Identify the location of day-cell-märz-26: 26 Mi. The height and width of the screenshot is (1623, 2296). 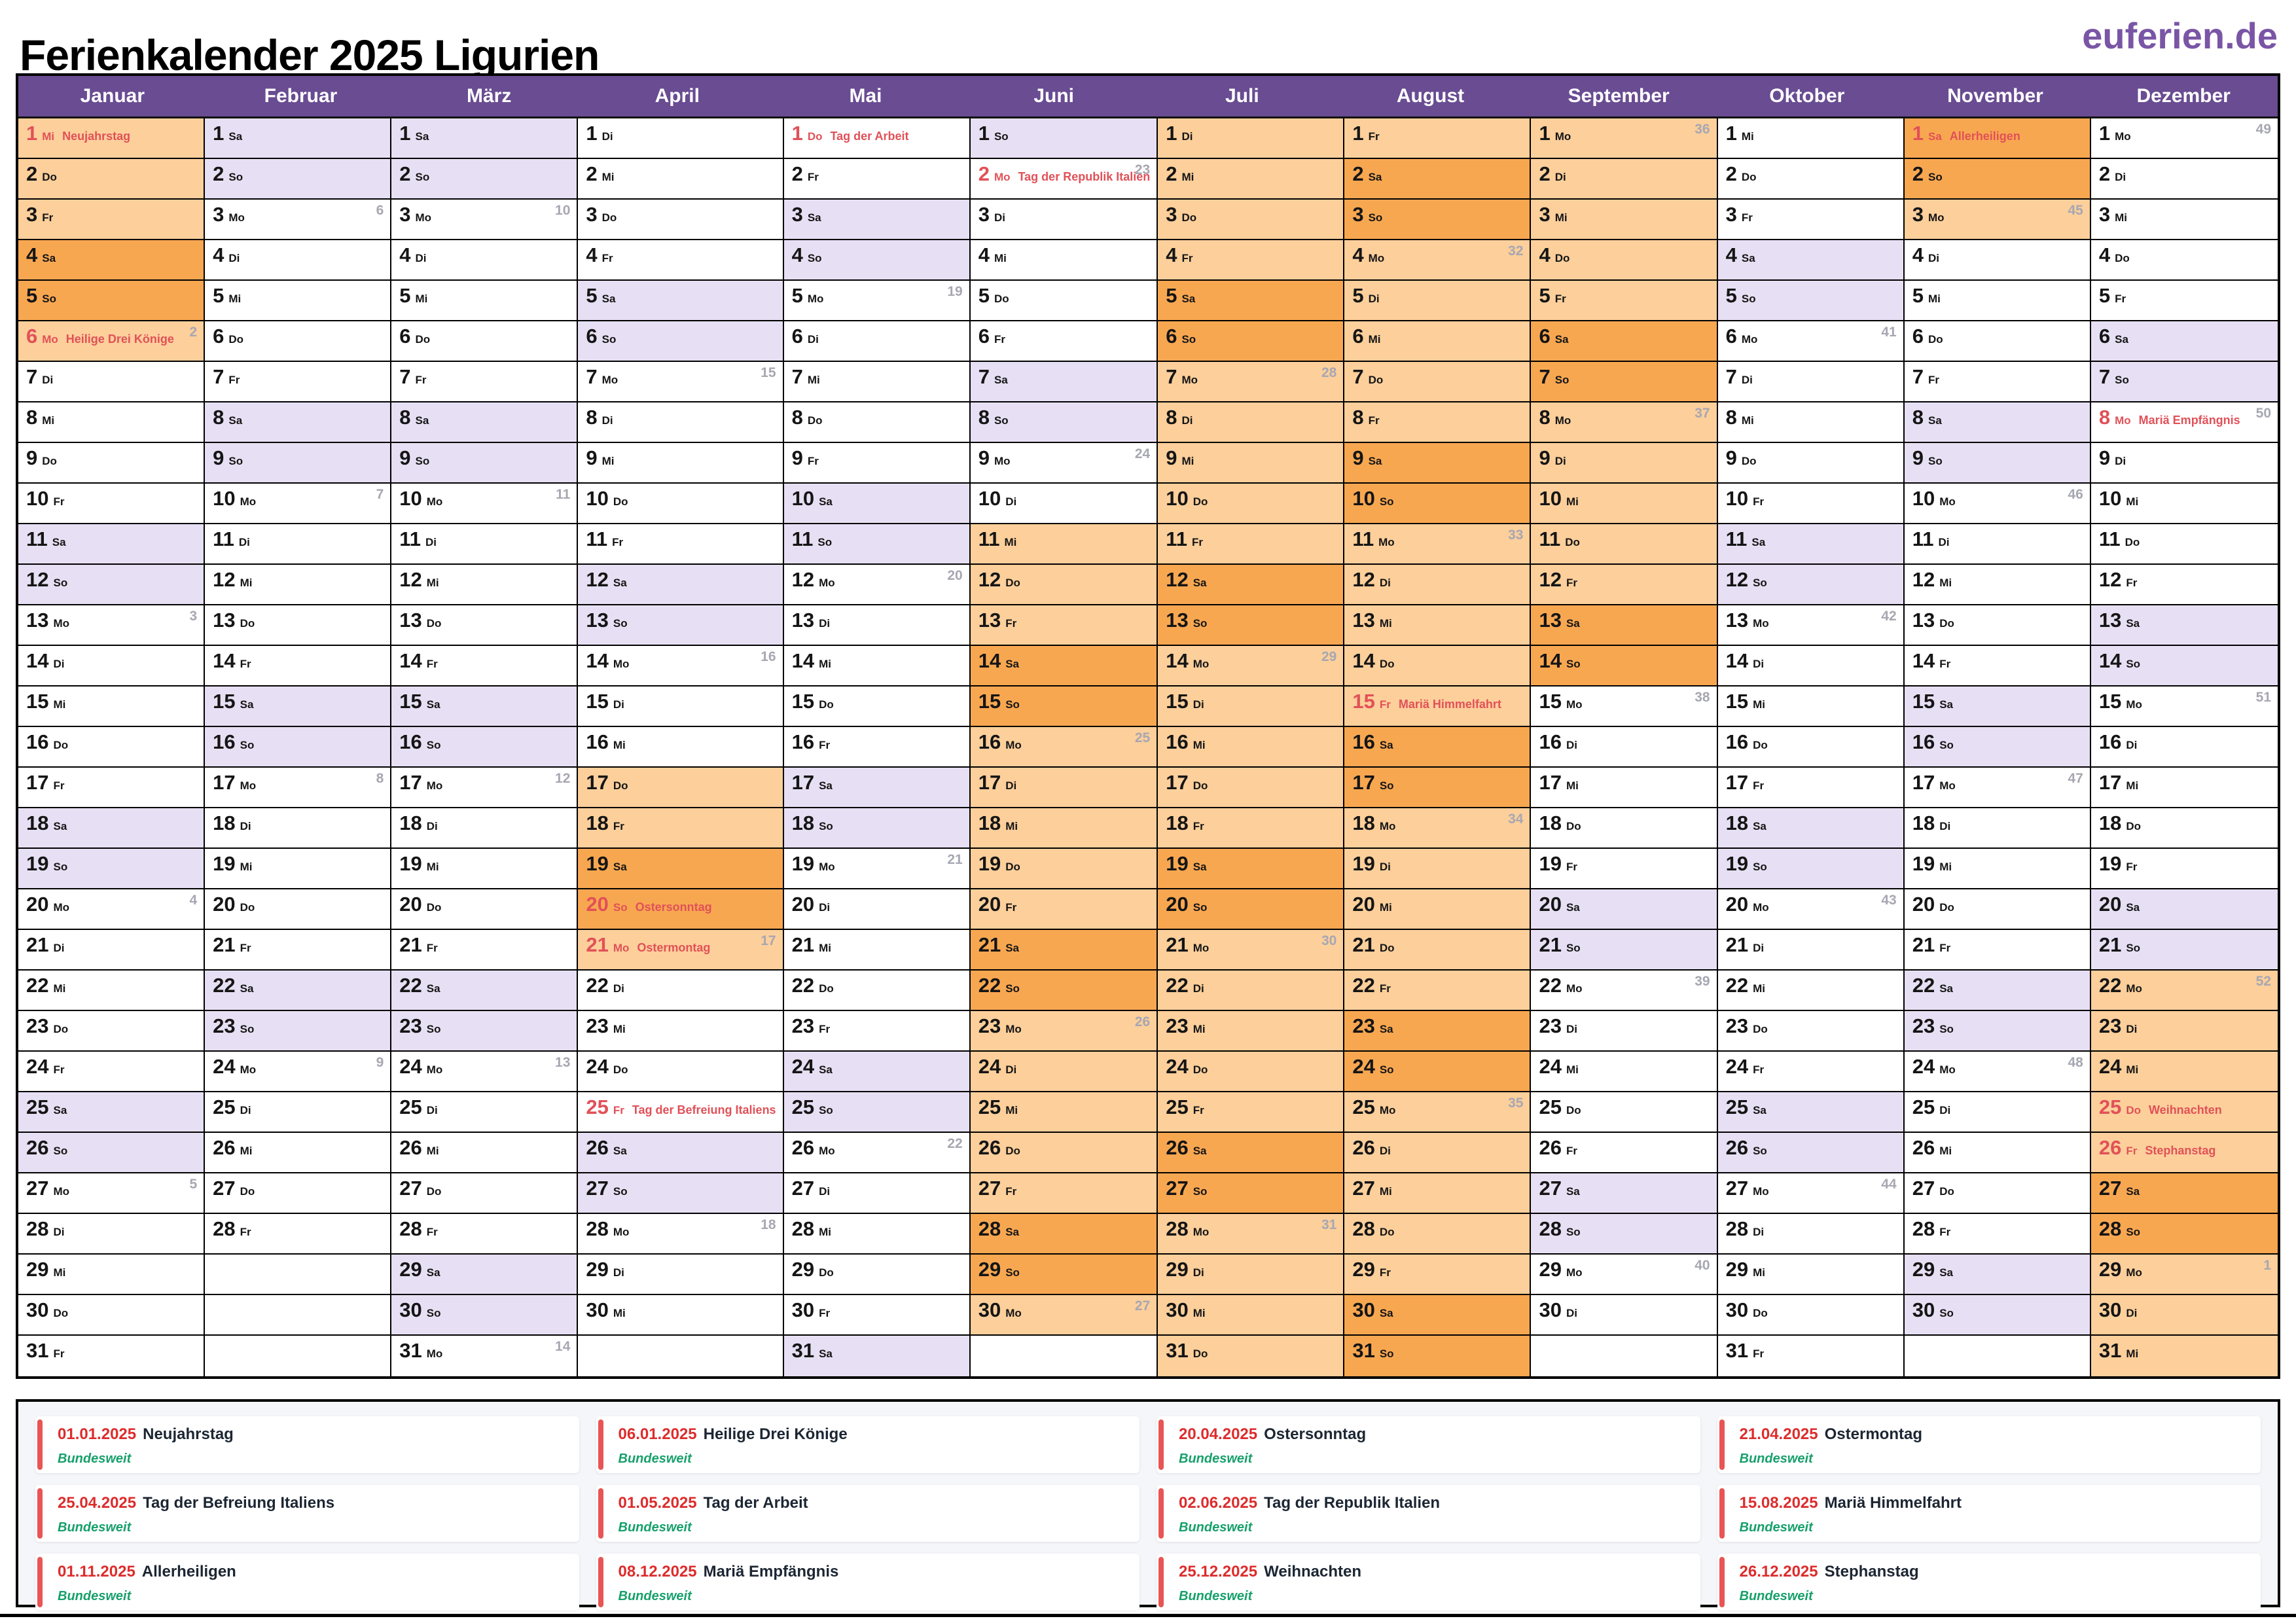
(484, 1153).